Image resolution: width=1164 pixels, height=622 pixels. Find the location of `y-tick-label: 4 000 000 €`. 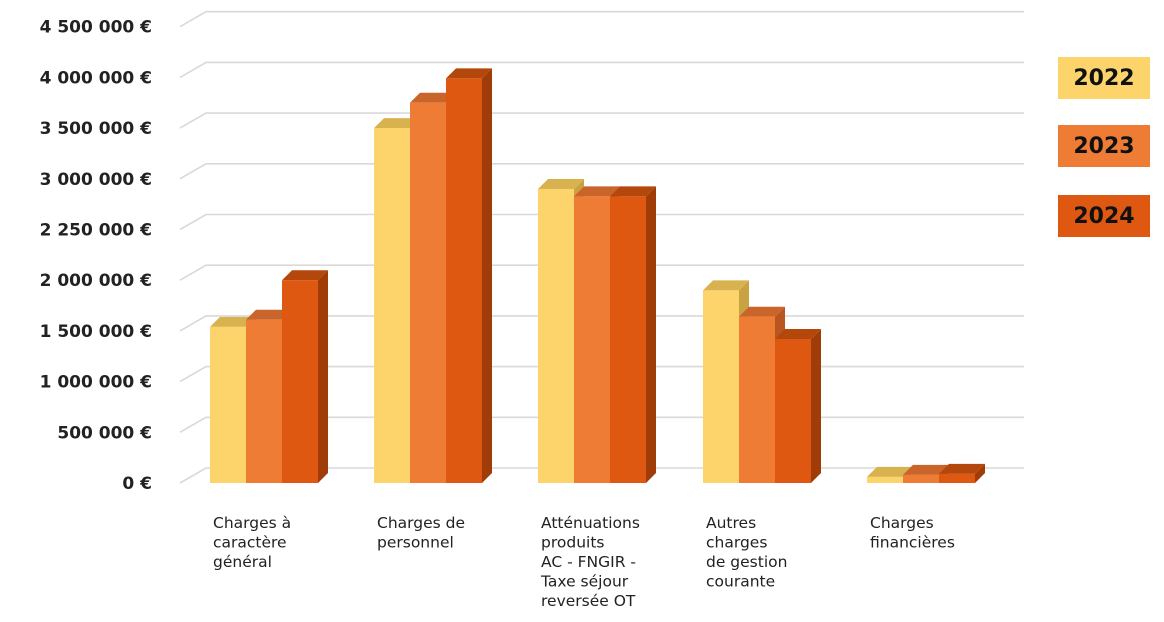

y-tick-label: 4 000 000 € is located at coordinates (96, 78).